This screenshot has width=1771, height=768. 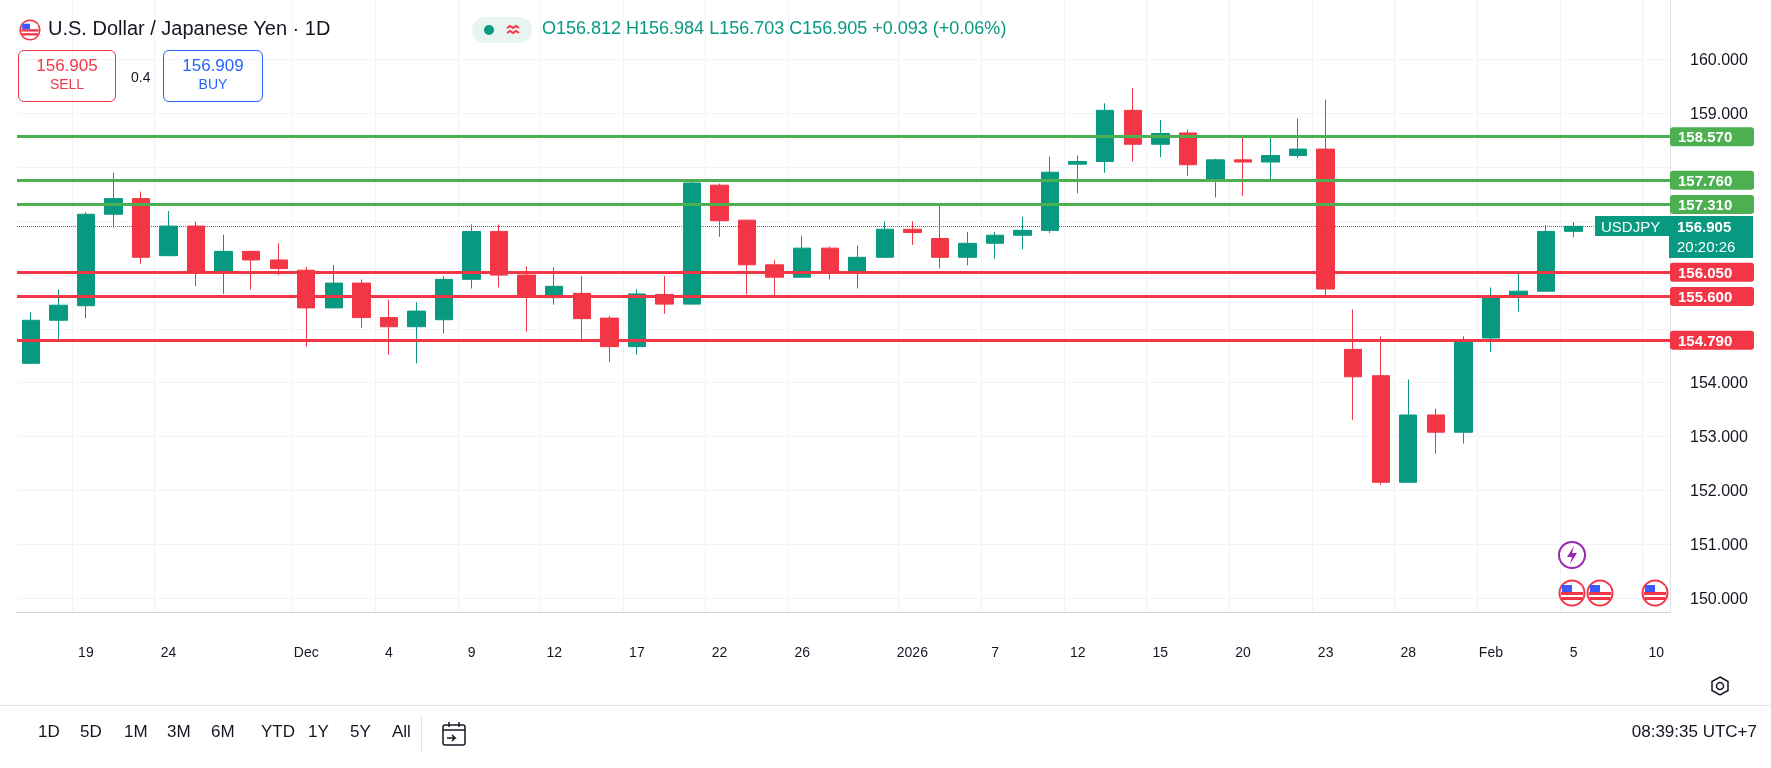 I want to click on text: O156.812 H156.984 L156.703 C156.905 +0.093 (+0.06%), so click(x=774, y=28).